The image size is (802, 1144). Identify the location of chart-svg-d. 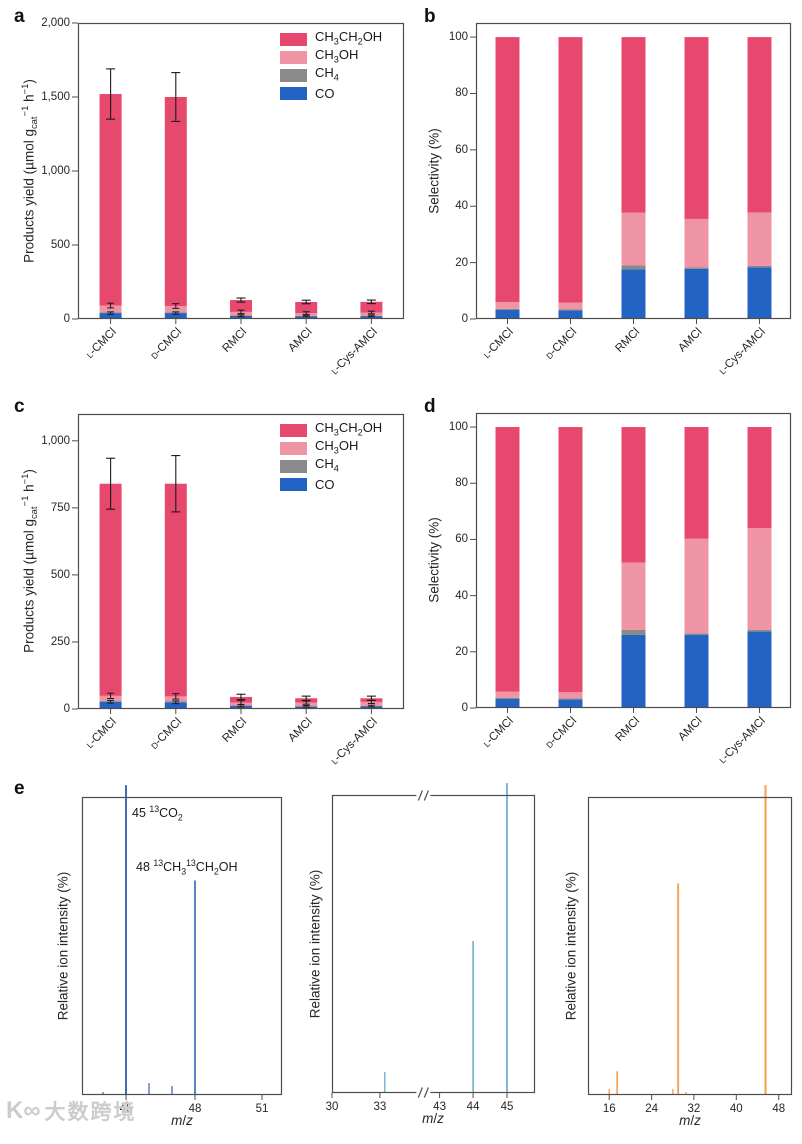
(631, 562).